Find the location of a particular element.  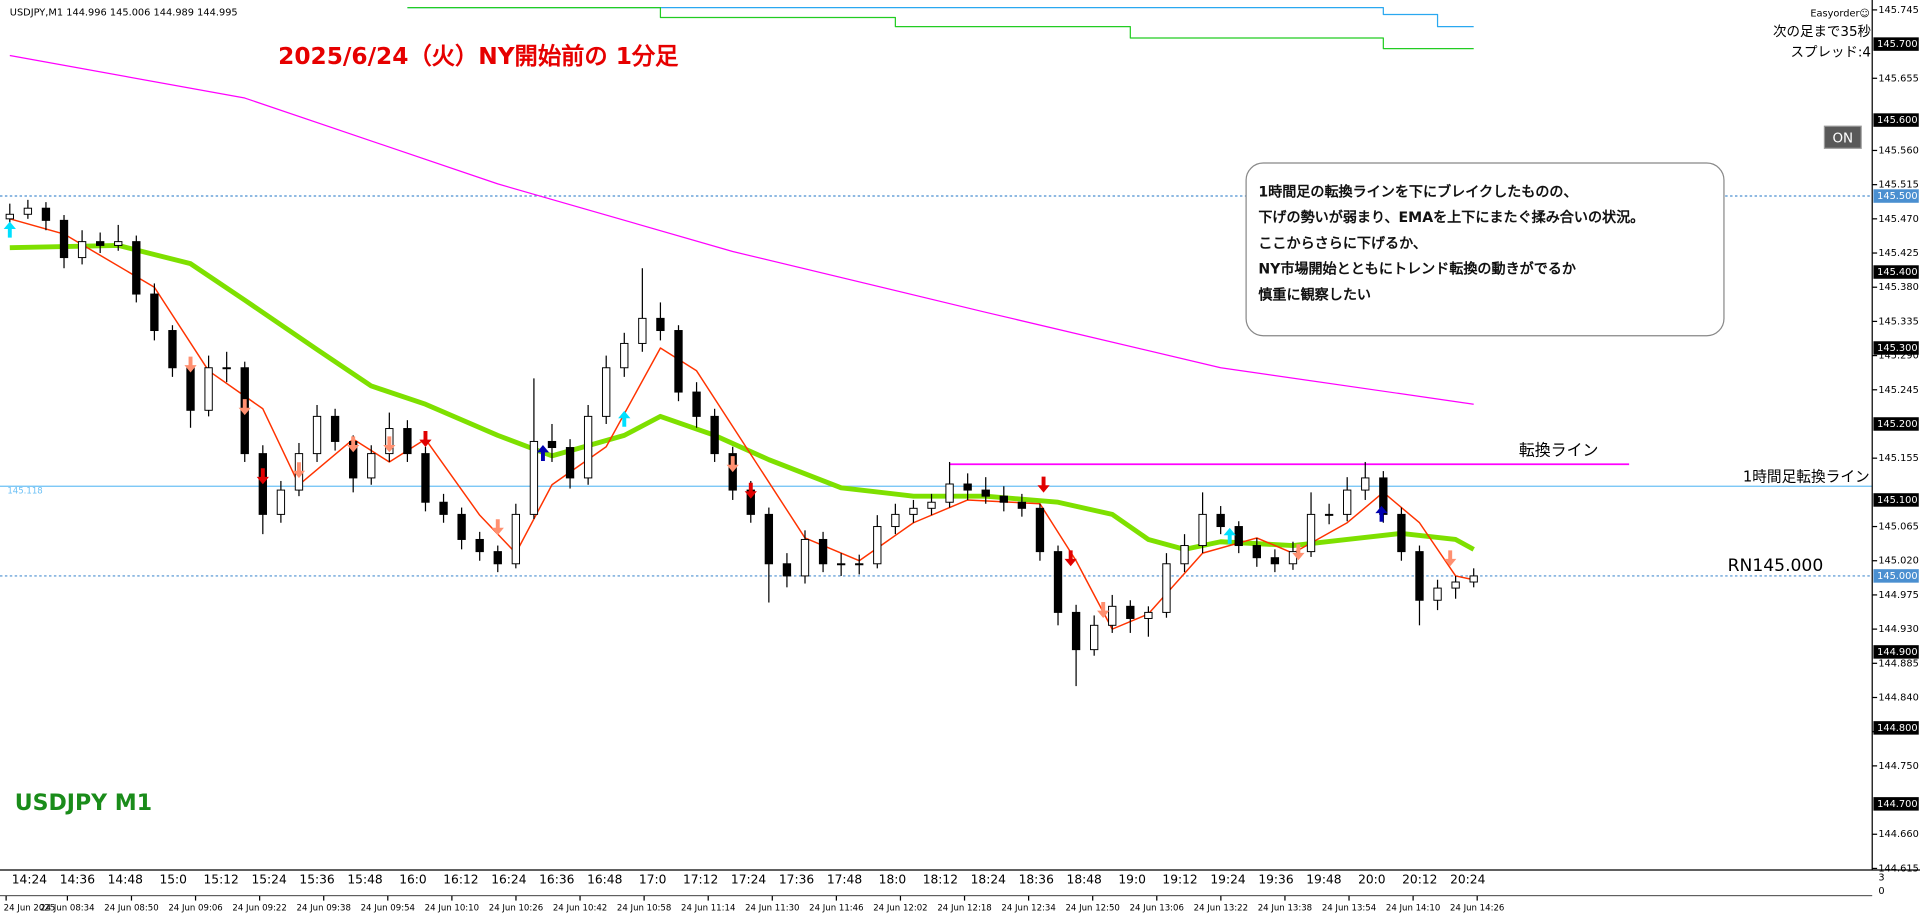

x-tick-label: 15:48 is located at coordinates (364, 879).